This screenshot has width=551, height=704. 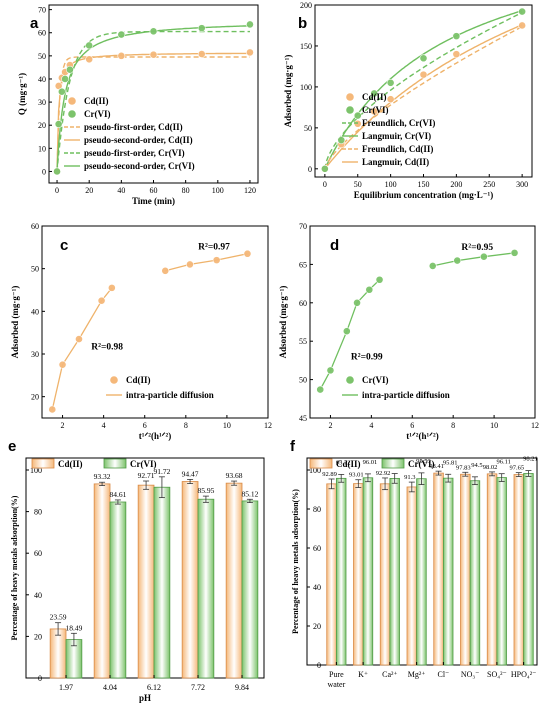 What do you see at coordinates (70, 464) in the screenshot?
I see `legend-label: Cd(II)` at bounding box center [70, 464].